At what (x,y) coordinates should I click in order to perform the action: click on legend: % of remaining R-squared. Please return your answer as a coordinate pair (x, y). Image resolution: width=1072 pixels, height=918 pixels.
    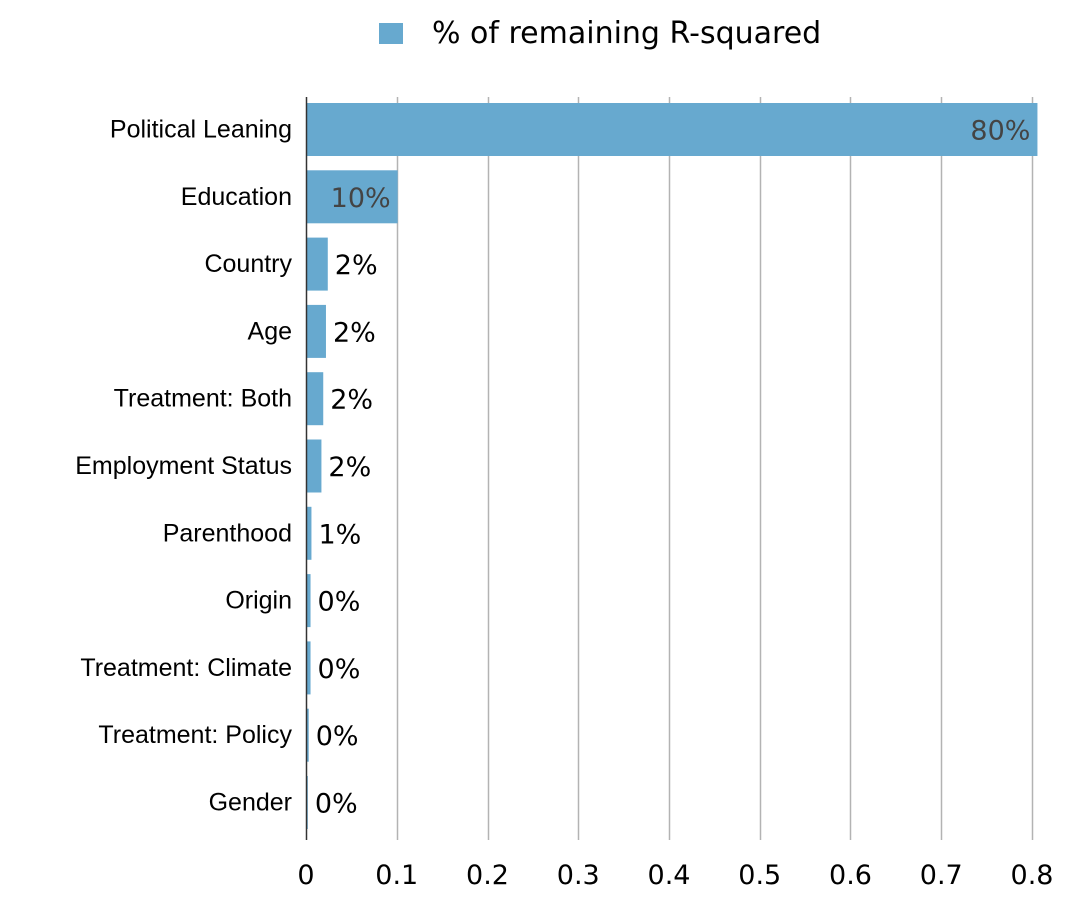
    Looking at the image, I should click on (600, 33).